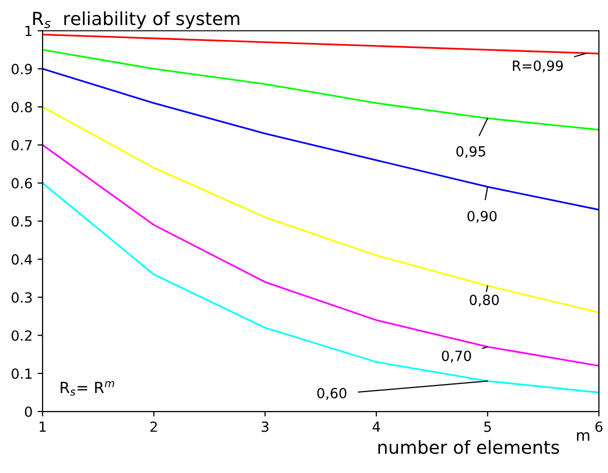 The image size is (608, 473). Describe the element at coordinates (469, 447) in the screenshot. I see `x-axis-title: number of elements` at that location.